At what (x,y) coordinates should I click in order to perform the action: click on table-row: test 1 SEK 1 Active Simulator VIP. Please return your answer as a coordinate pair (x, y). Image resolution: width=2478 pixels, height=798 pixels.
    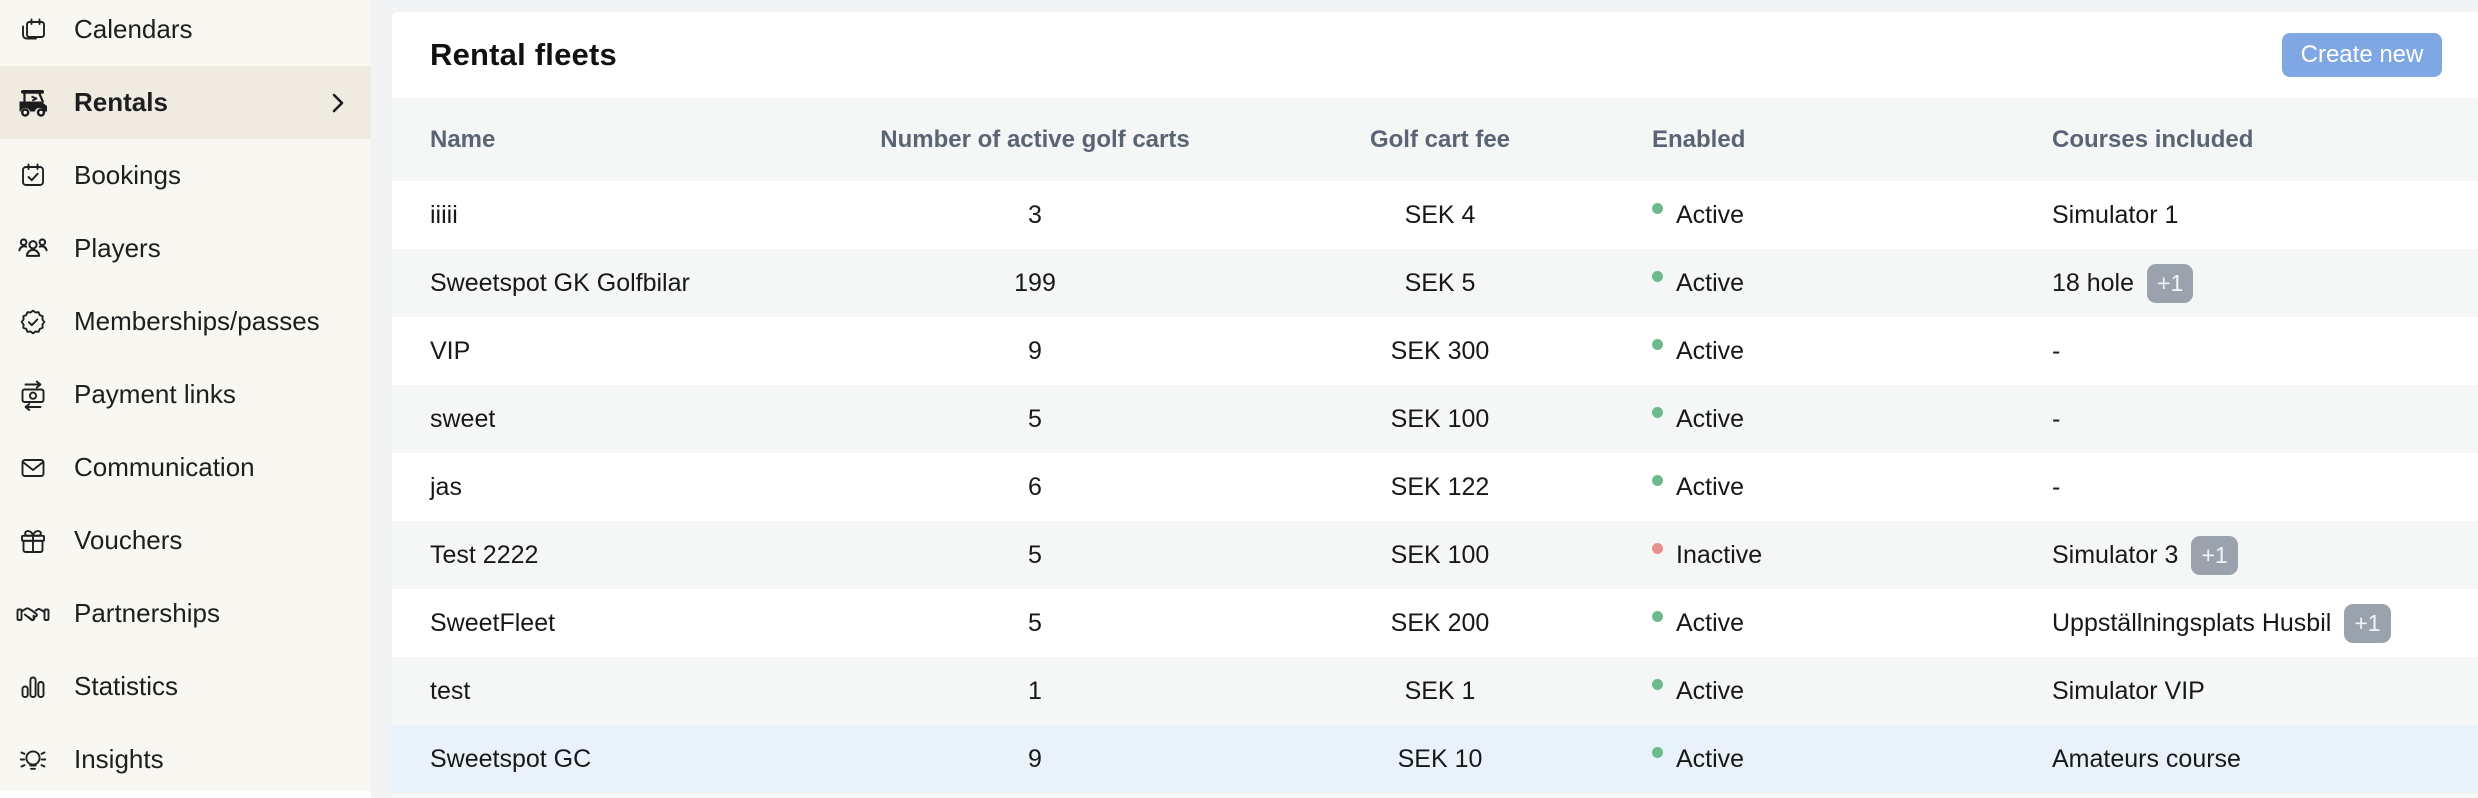
    Looking at the image, I should click on (1435, 691).